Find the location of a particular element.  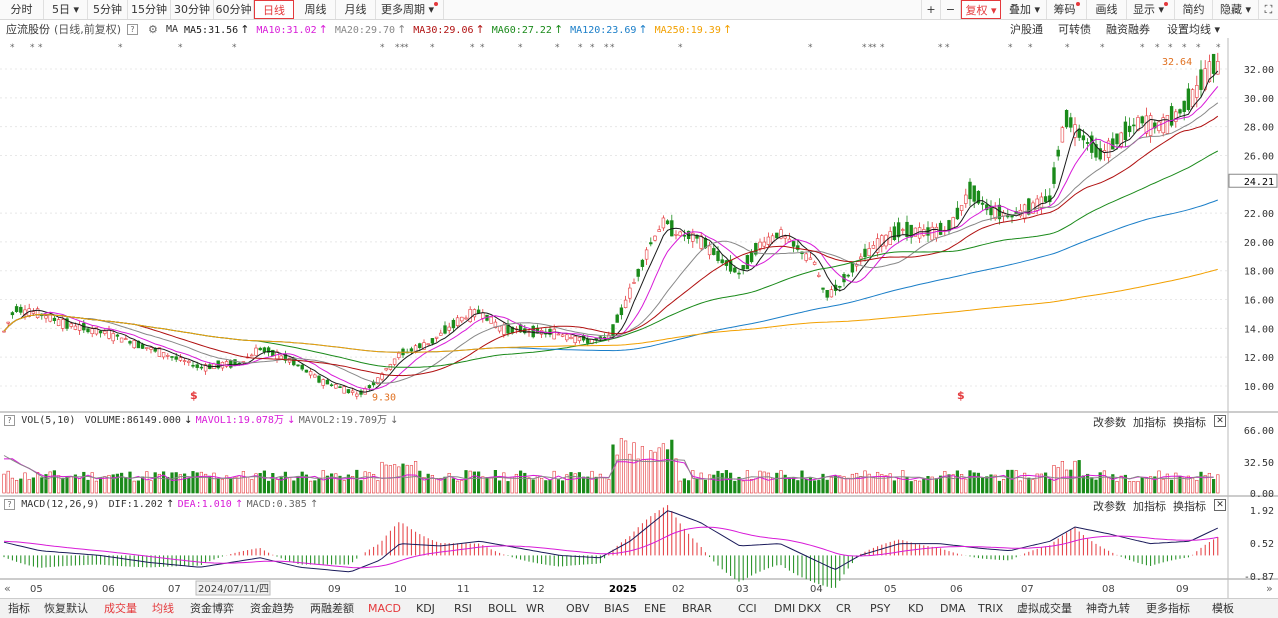

overlay-button: 叠加 ▾ is located at coordinates (1025, 9).